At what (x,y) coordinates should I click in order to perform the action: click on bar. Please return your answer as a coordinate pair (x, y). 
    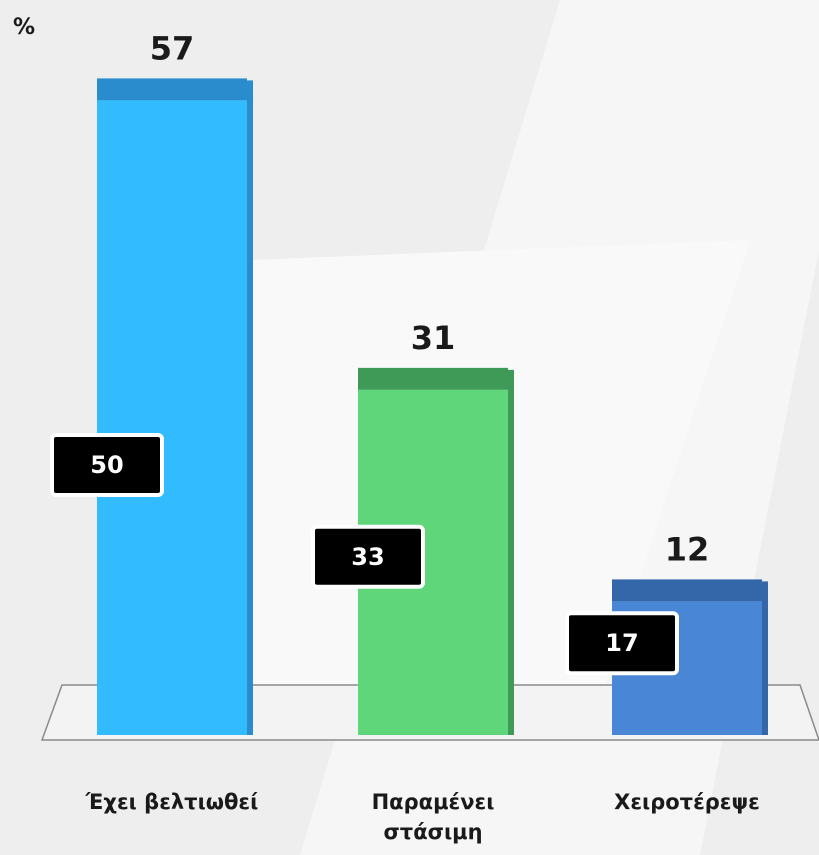
    Looking at the image, I should click on (172, 417).